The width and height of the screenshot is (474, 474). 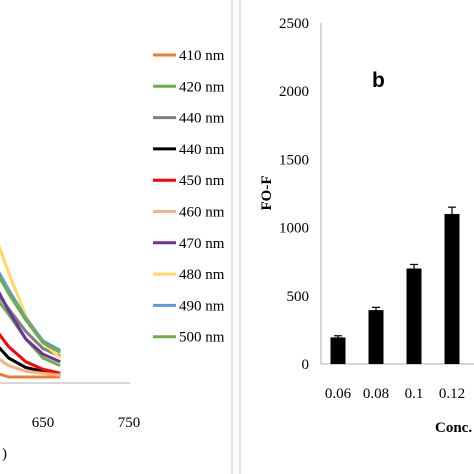 I want to click on panel-b-y-tick: 0, so click(x=306, y=365).